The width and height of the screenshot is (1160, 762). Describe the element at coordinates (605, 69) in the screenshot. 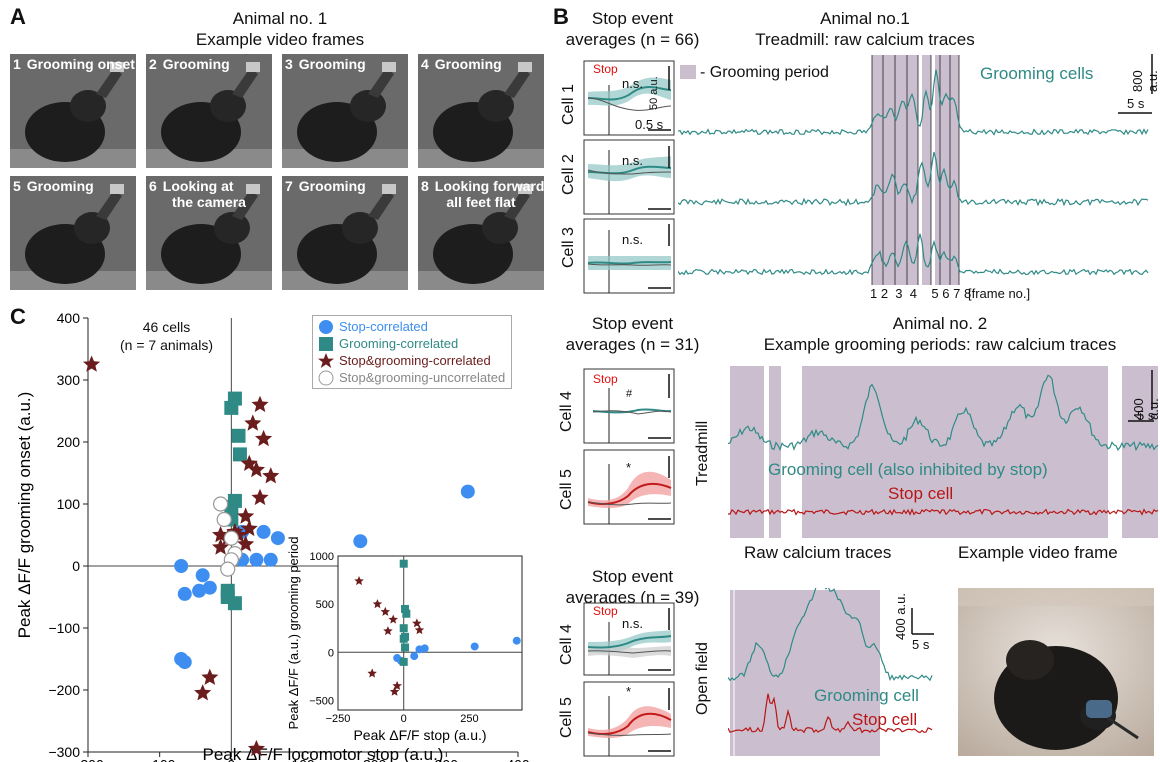

I see `stop-marker-b: Stop` at that location.